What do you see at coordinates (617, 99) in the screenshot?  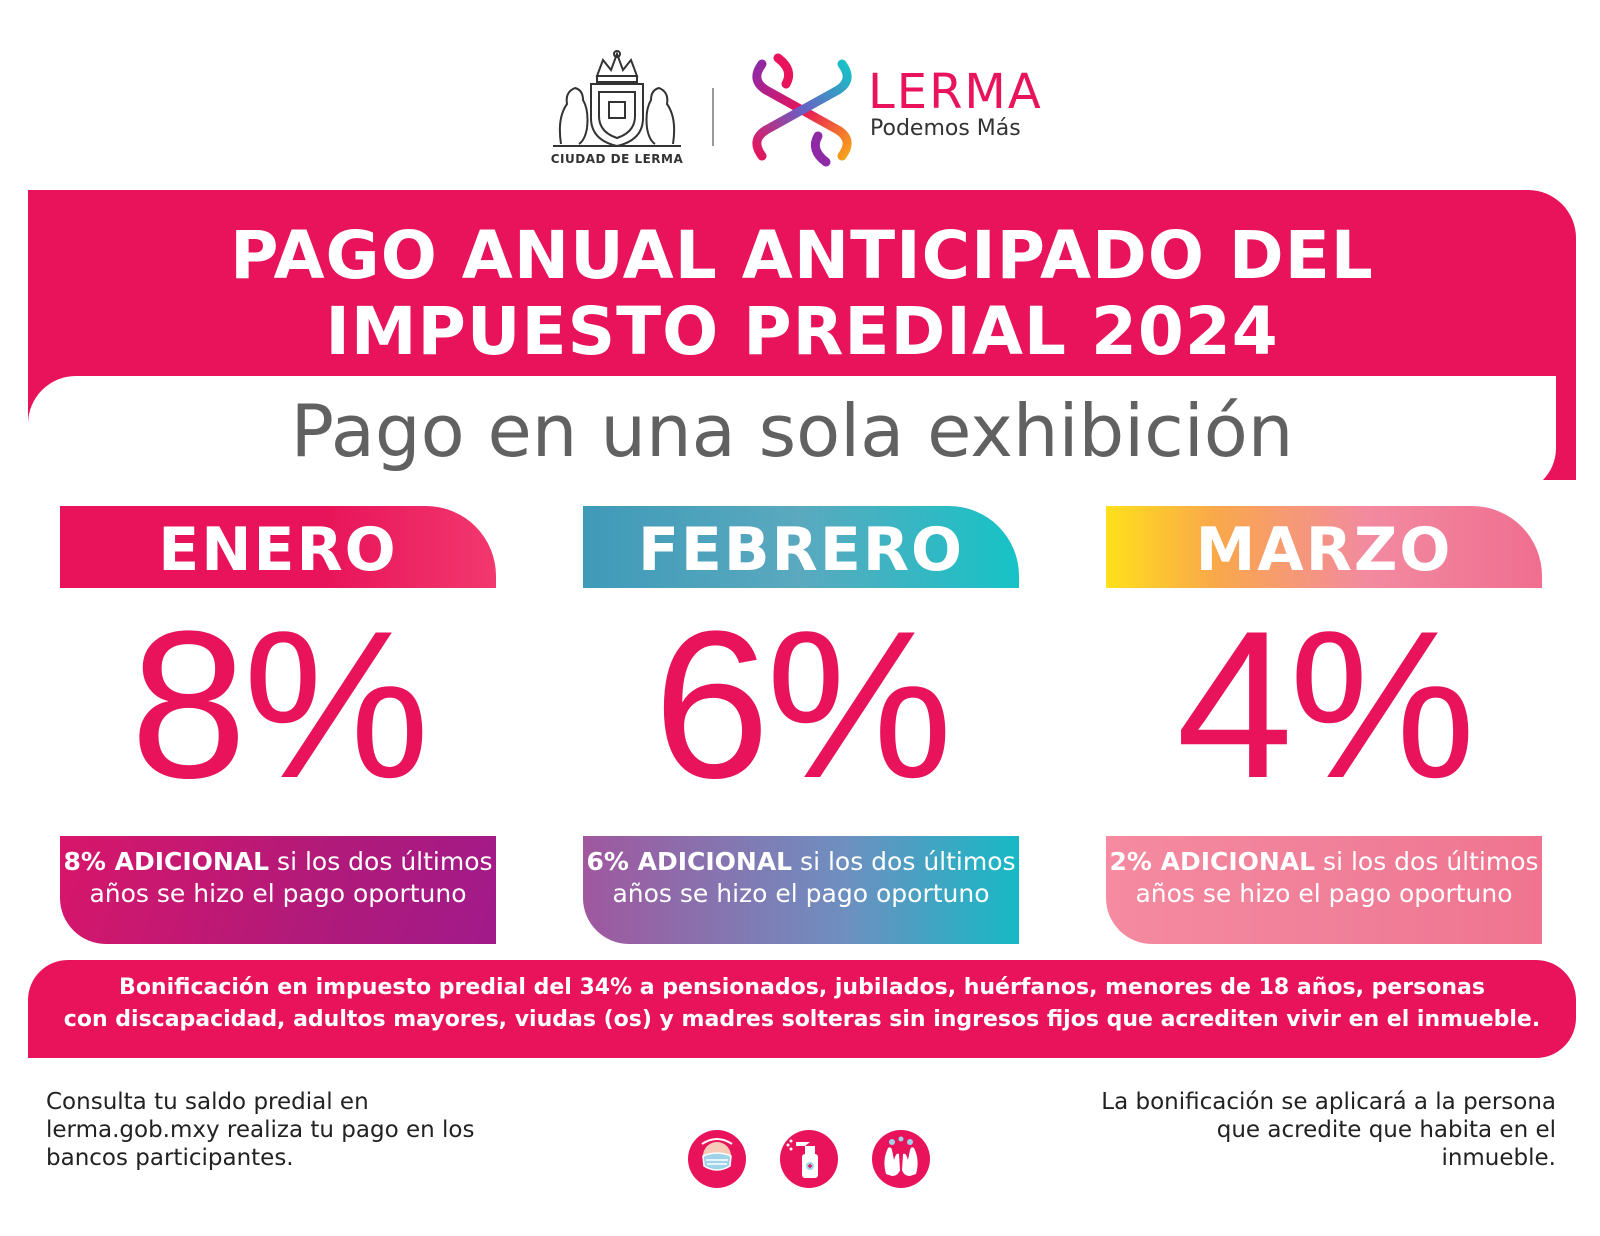 I see `coat-of-arms-icon` at bounding box center [617, 99].